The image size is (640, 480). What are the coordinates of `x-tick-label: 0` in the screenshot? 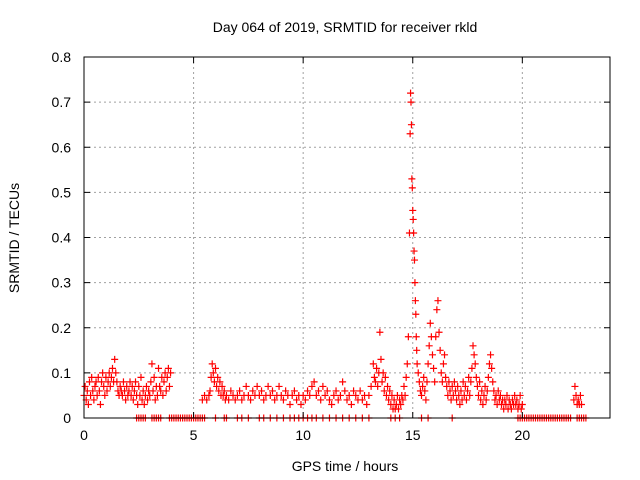 It's located at (84, 435).